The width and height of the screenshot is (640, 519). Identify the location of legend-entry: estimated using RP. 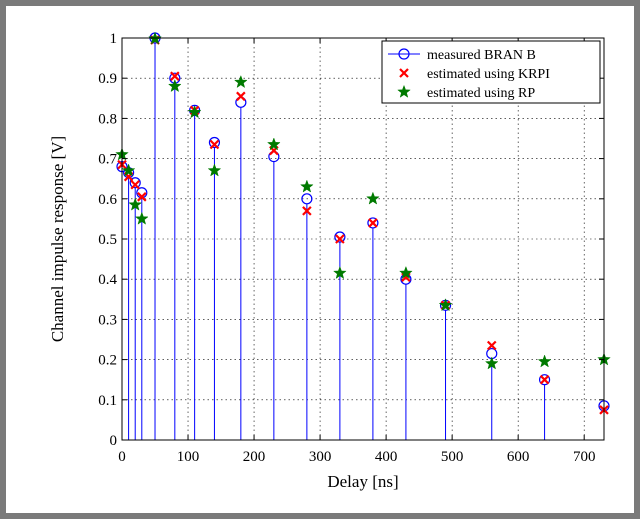
(466, 92).